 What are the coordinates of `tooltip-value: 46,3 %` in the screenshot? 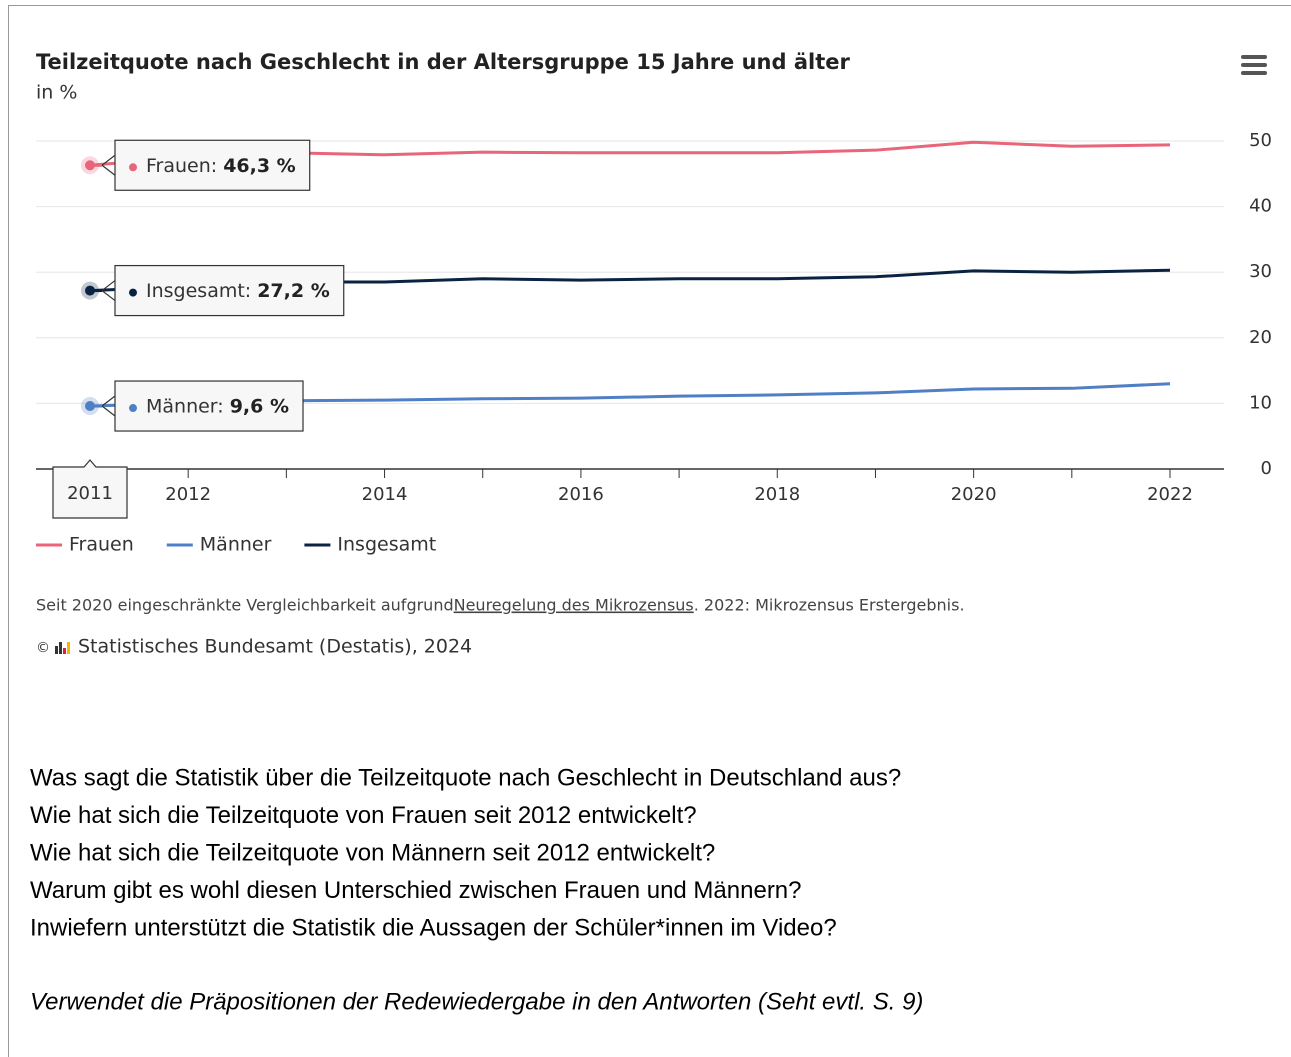 It's located at (259, 166).